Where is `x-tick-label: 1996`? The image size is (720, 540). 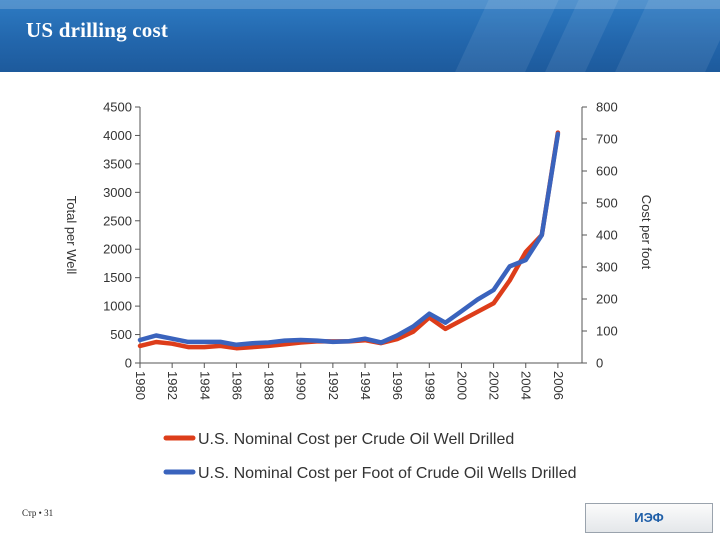
x-tick-label: 1996 is located at coordinates (397, 385).